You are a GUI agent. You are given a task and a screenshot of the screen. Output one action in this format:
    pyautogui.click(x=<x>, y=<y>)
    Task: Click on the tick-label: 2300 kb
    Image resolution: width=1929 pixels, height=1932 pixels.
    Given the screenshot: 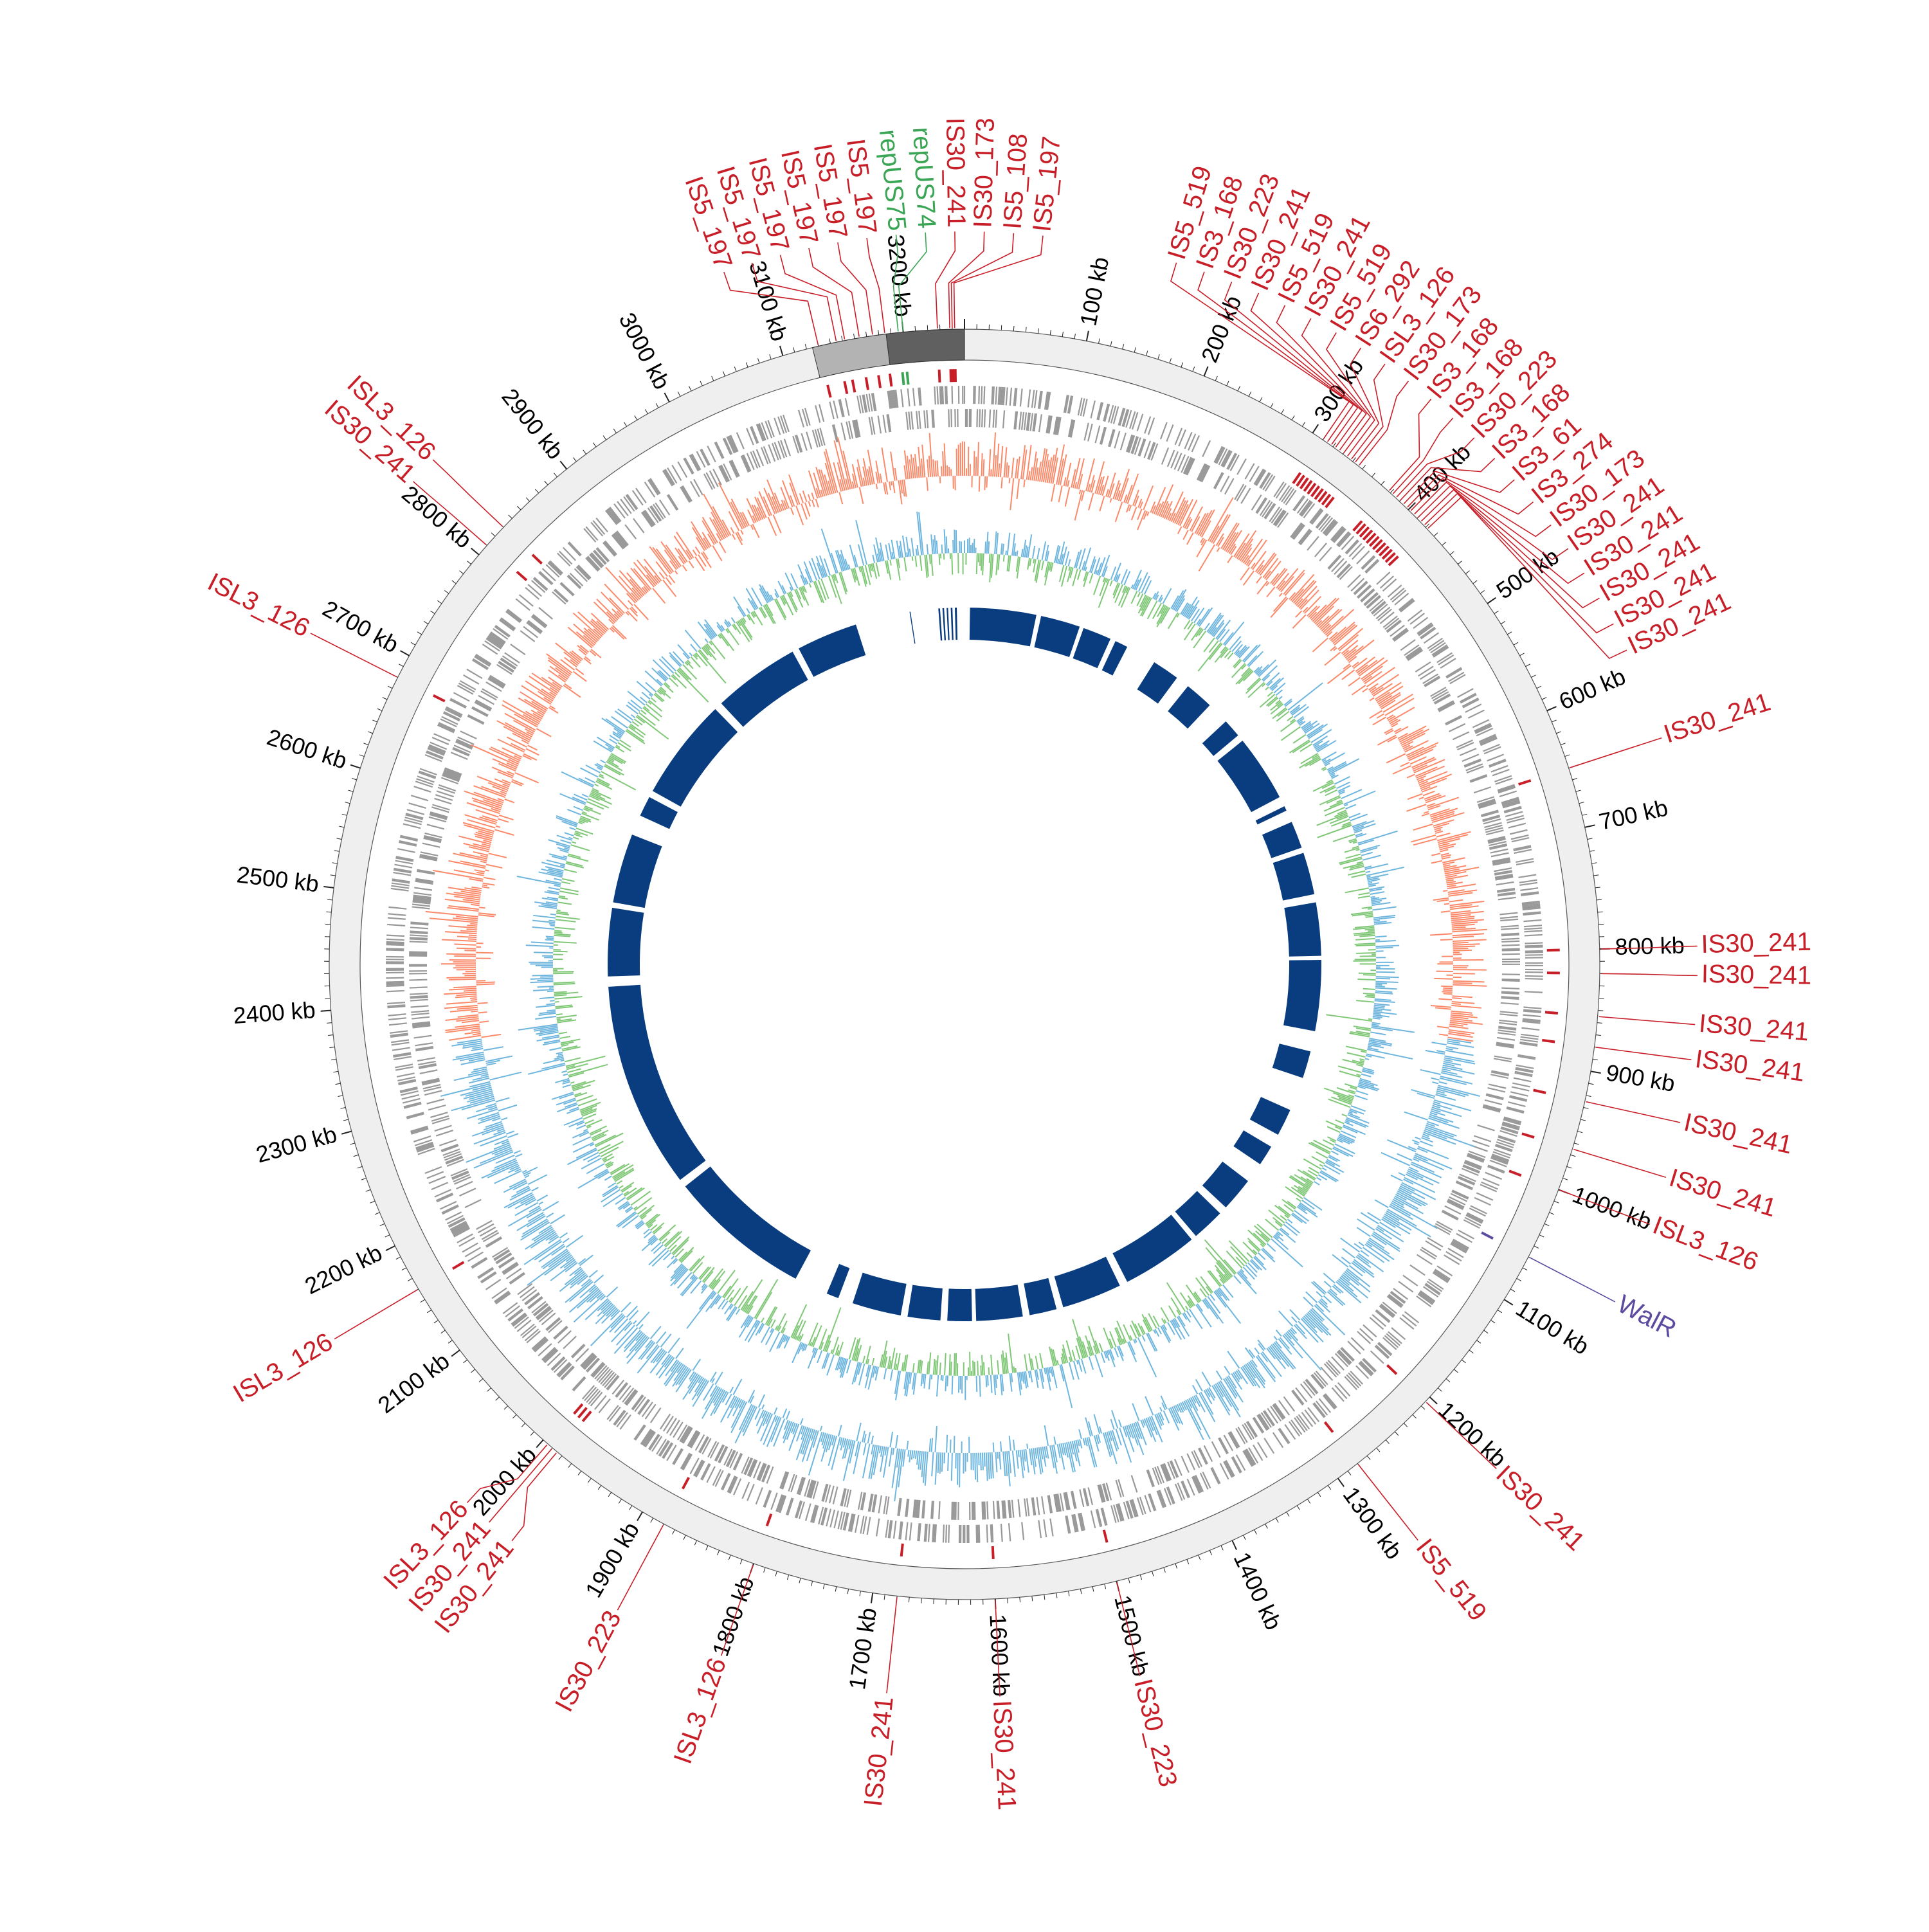 What is the action you would take?
    pyautogui.click(x=296, y=1144)
    